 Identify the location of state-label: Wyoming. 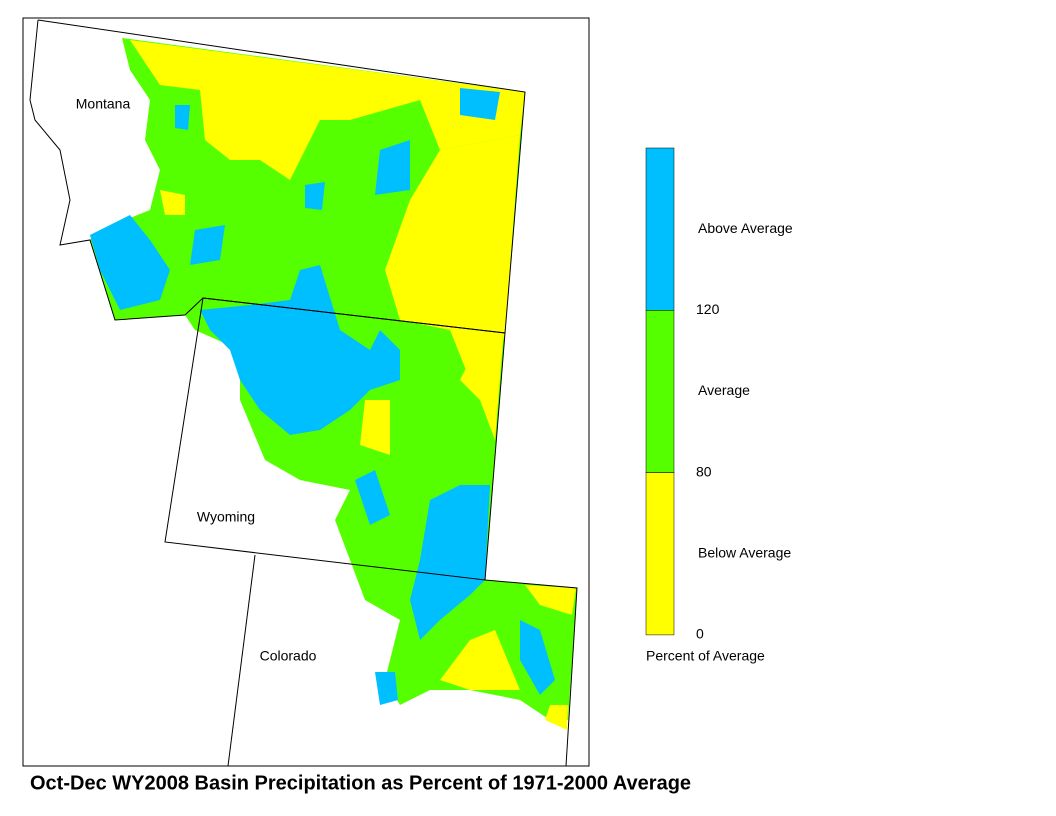
(226, 517).